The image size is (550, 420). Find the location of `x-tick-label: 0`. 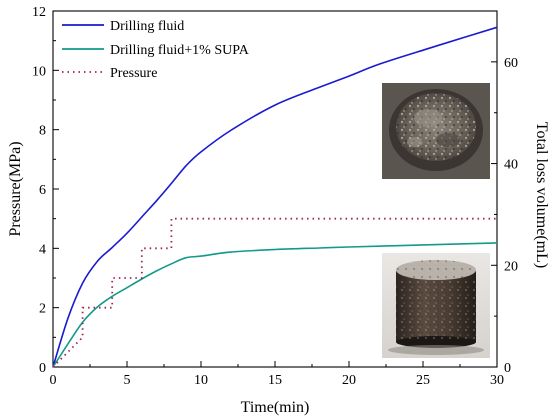

x-tick-label: 0 is located at coordinates (53, 380).